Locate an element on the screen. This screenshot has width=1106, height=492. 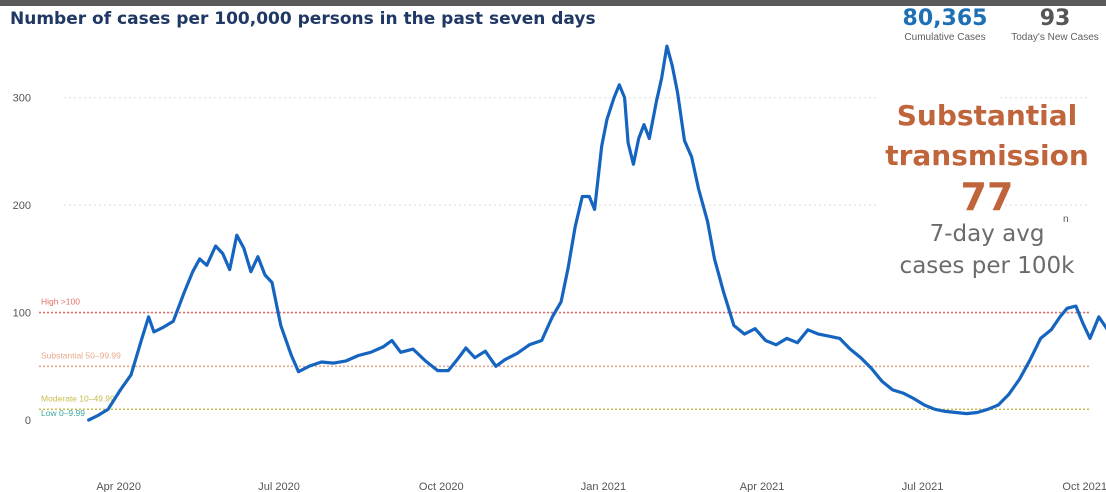
transmission-subtitle-line1: 7-day avg is located at coordinates (987, 234).